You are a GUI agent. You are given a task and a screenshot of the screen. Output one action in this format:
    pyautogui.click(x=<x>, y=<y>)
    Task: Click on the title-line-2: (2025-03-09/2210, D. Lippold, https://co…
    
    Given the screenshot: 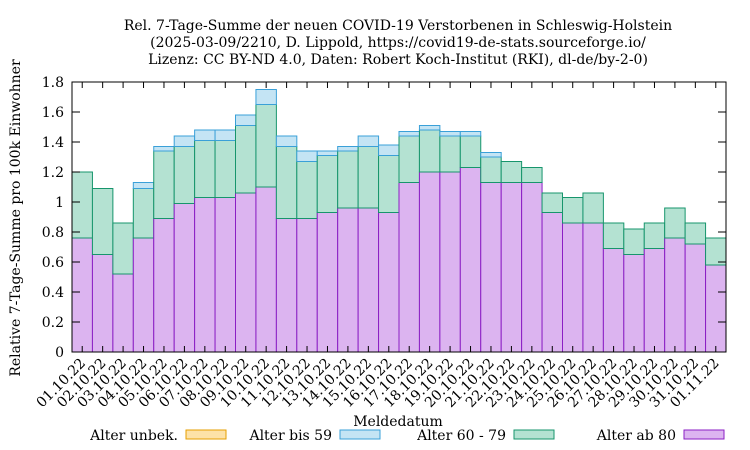 What is the action you would take?
    pyautogui.click(x=398, y=43)
    